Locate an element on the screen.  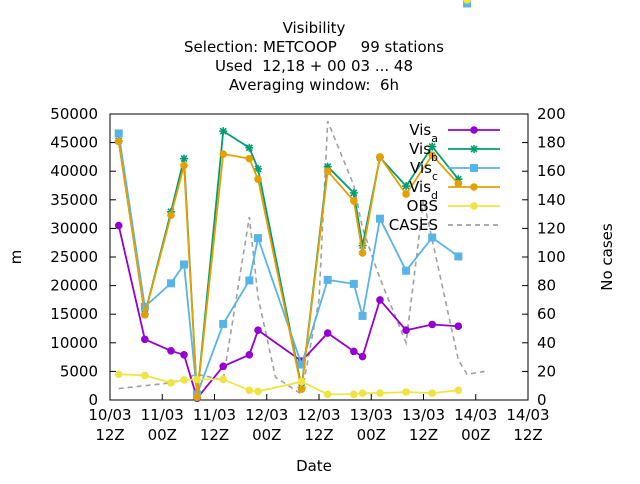
y2-tick-label: 180 is located at coordinates (551, 143).